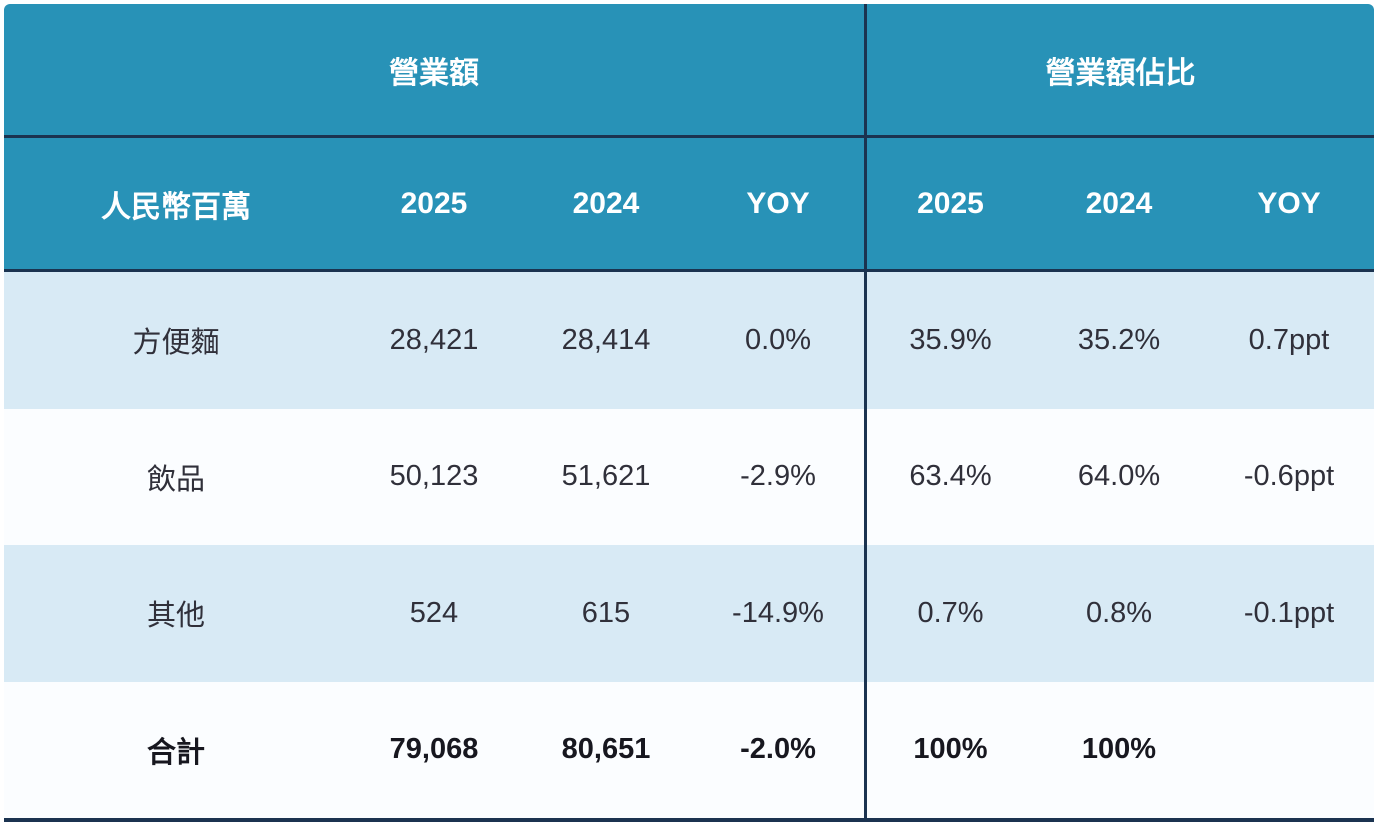 The width and height of the screenshot is (1378, 826). I want to click on cell-share-2024: 64.0%, so click(1119, 476).